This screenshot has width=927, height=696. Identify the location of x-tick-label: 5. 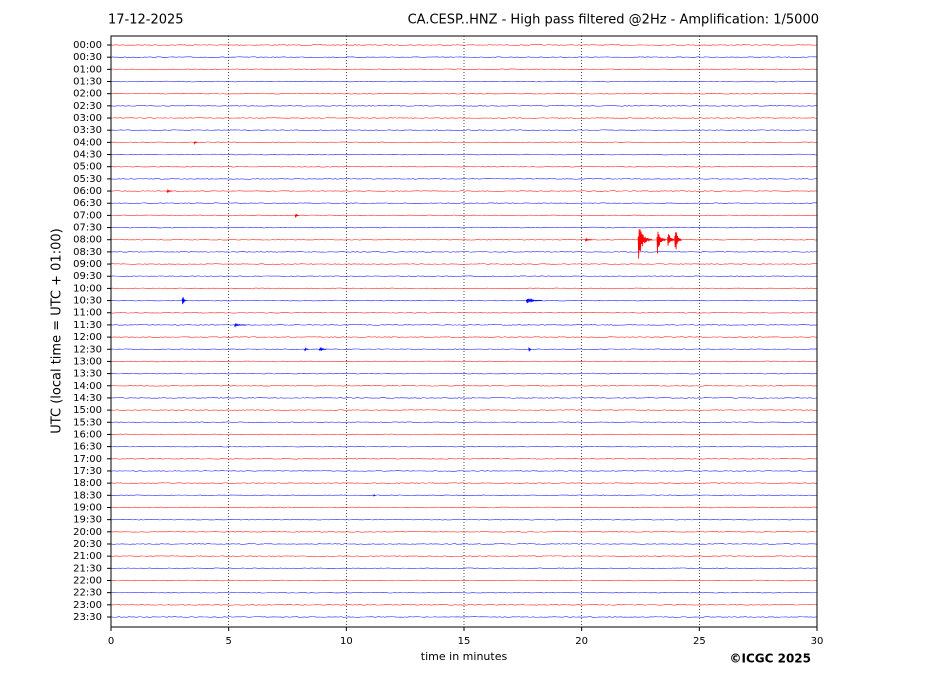
(228, 641).